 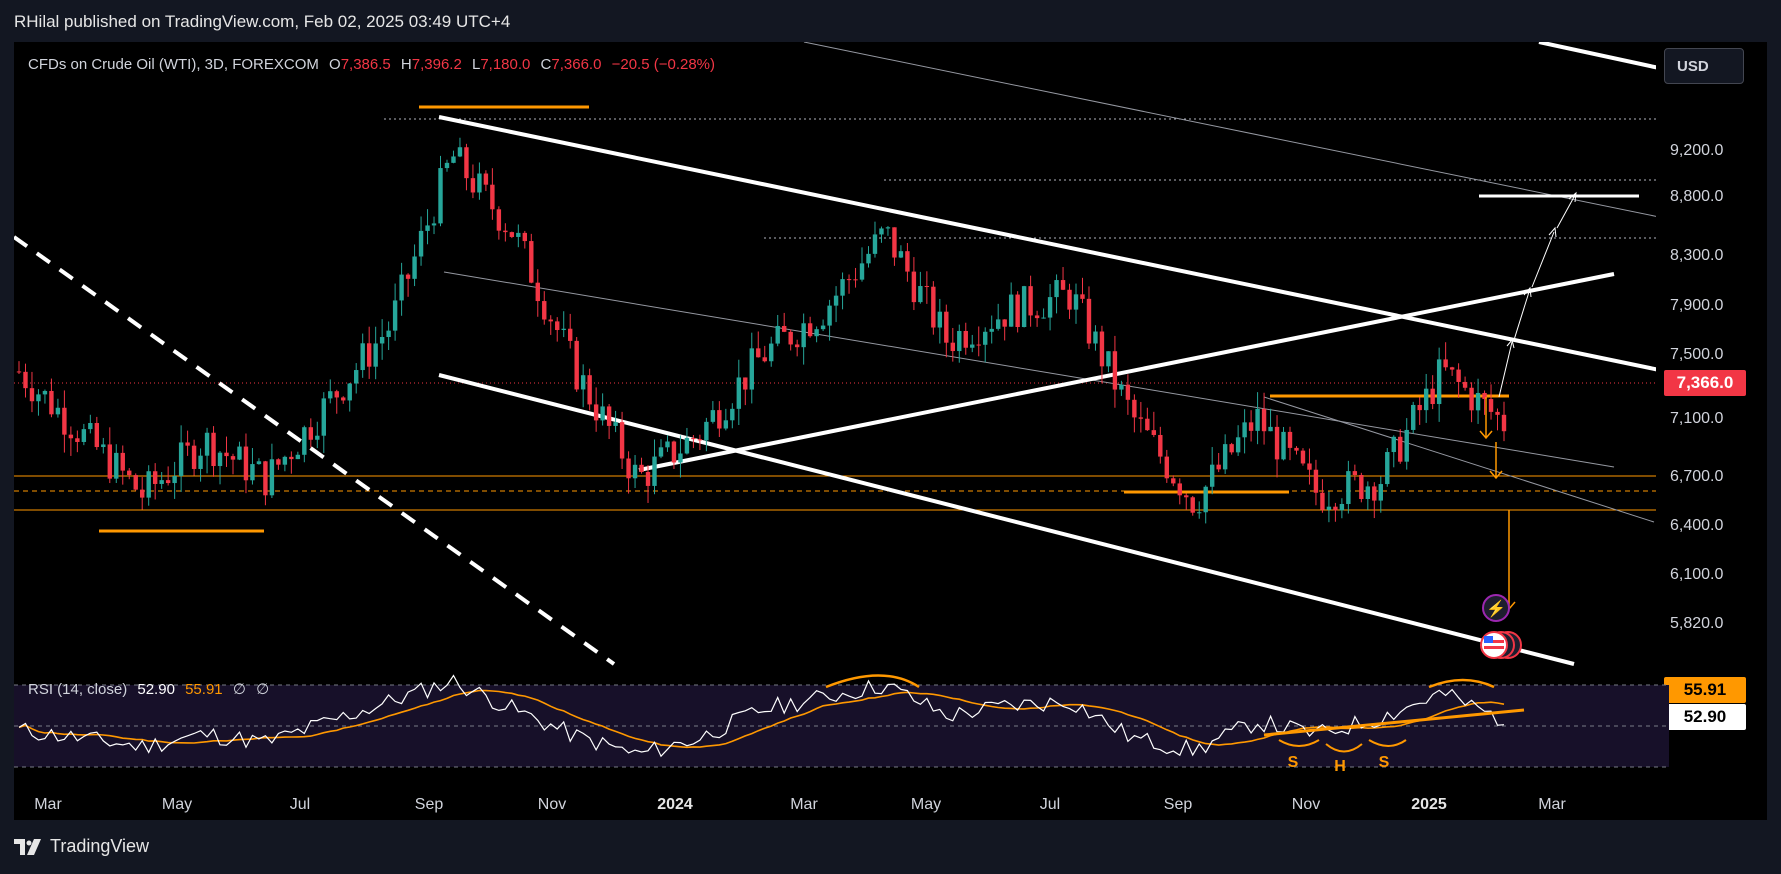 What do you see at coordinates (1697, 623) in the screenshot?
I see `price-tick: 5,820.0` at bounding box center [1697, 623].